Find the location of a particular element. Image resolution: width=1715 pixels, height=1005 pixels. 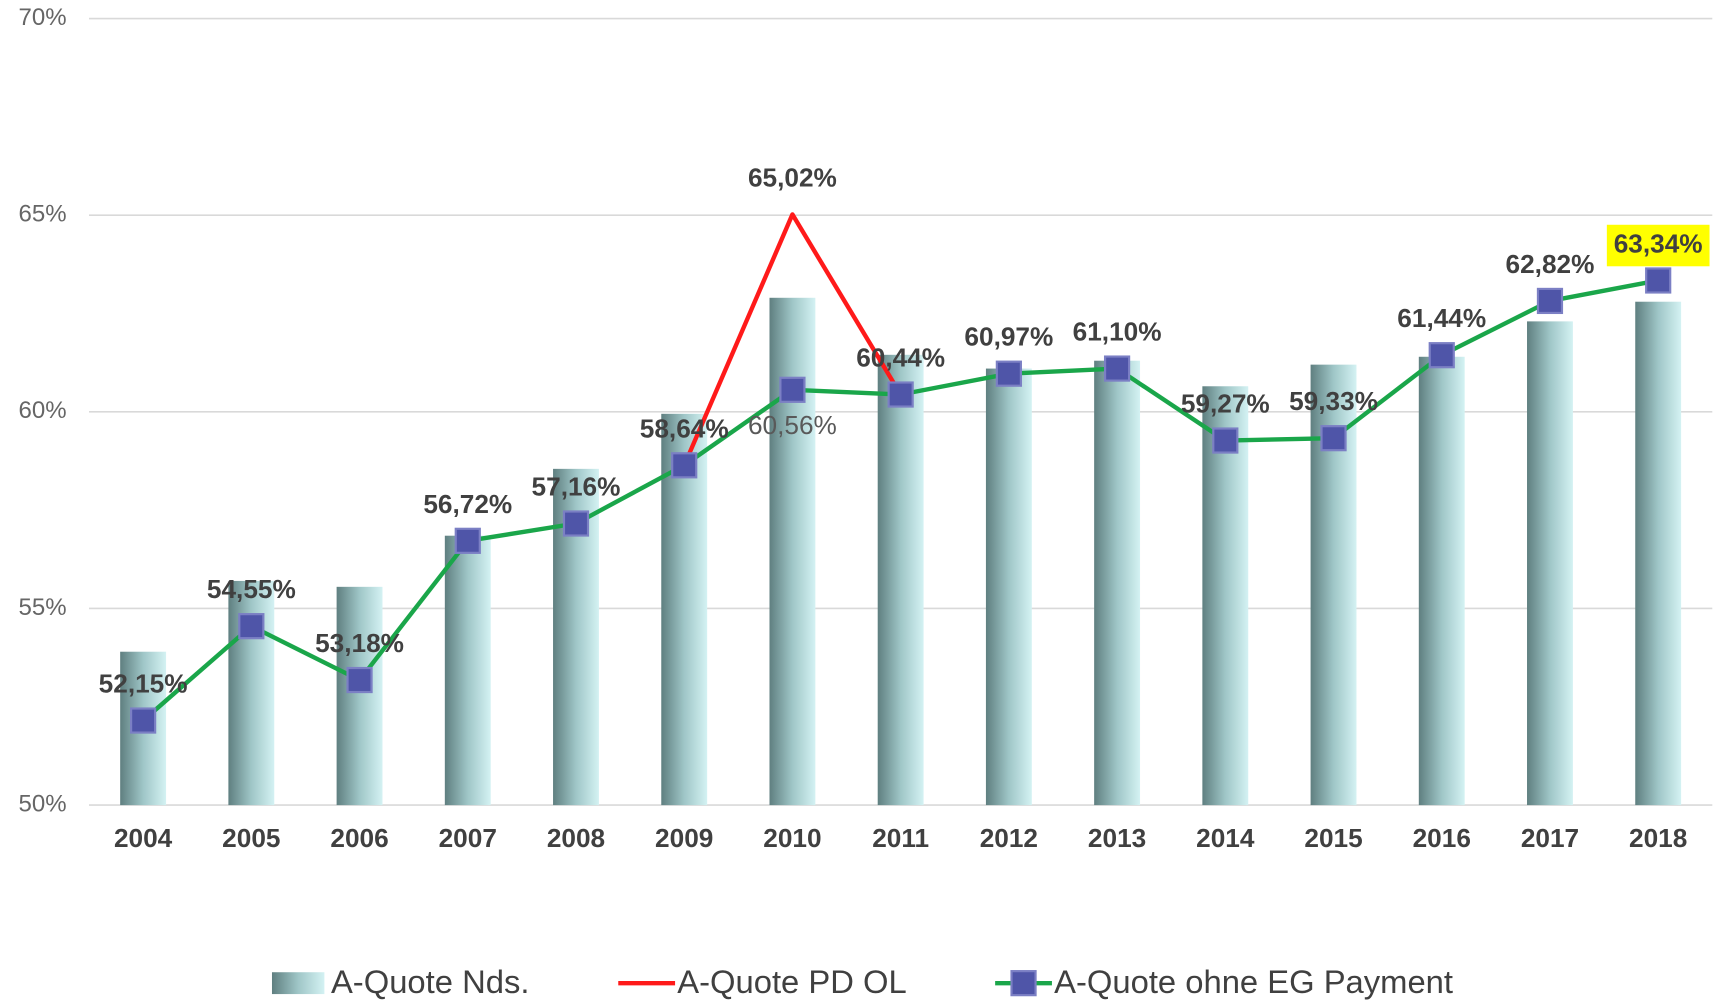

data-label: 65,02% is located at coordinates (792, 177).